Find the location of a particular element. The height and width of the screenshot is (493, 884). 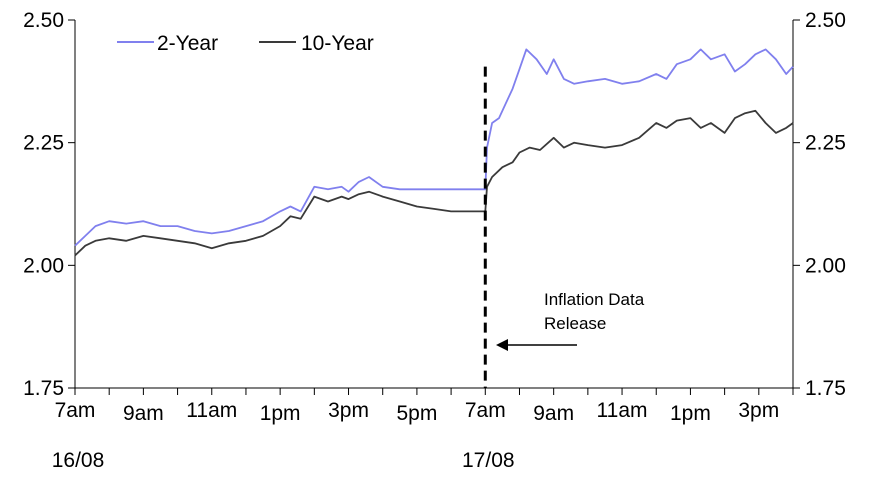

legend-label-10-year: 10-Year is located at coordinates (337, 43).